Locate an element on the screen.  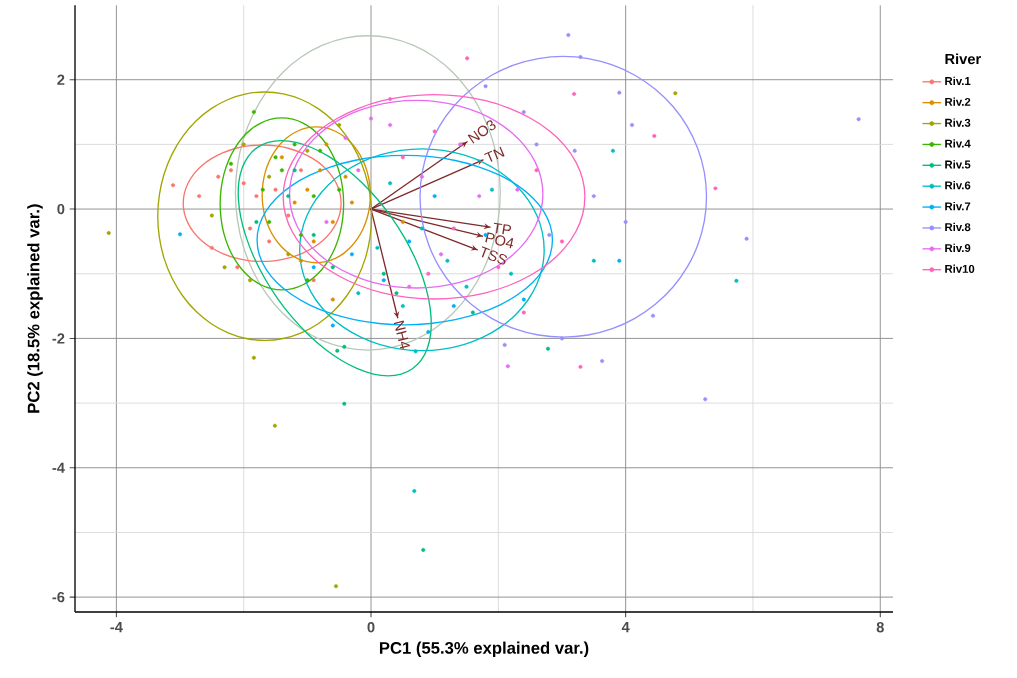
x-axis-title: PC1 (55.3% explained var.) is located at coordinates (484, 649).